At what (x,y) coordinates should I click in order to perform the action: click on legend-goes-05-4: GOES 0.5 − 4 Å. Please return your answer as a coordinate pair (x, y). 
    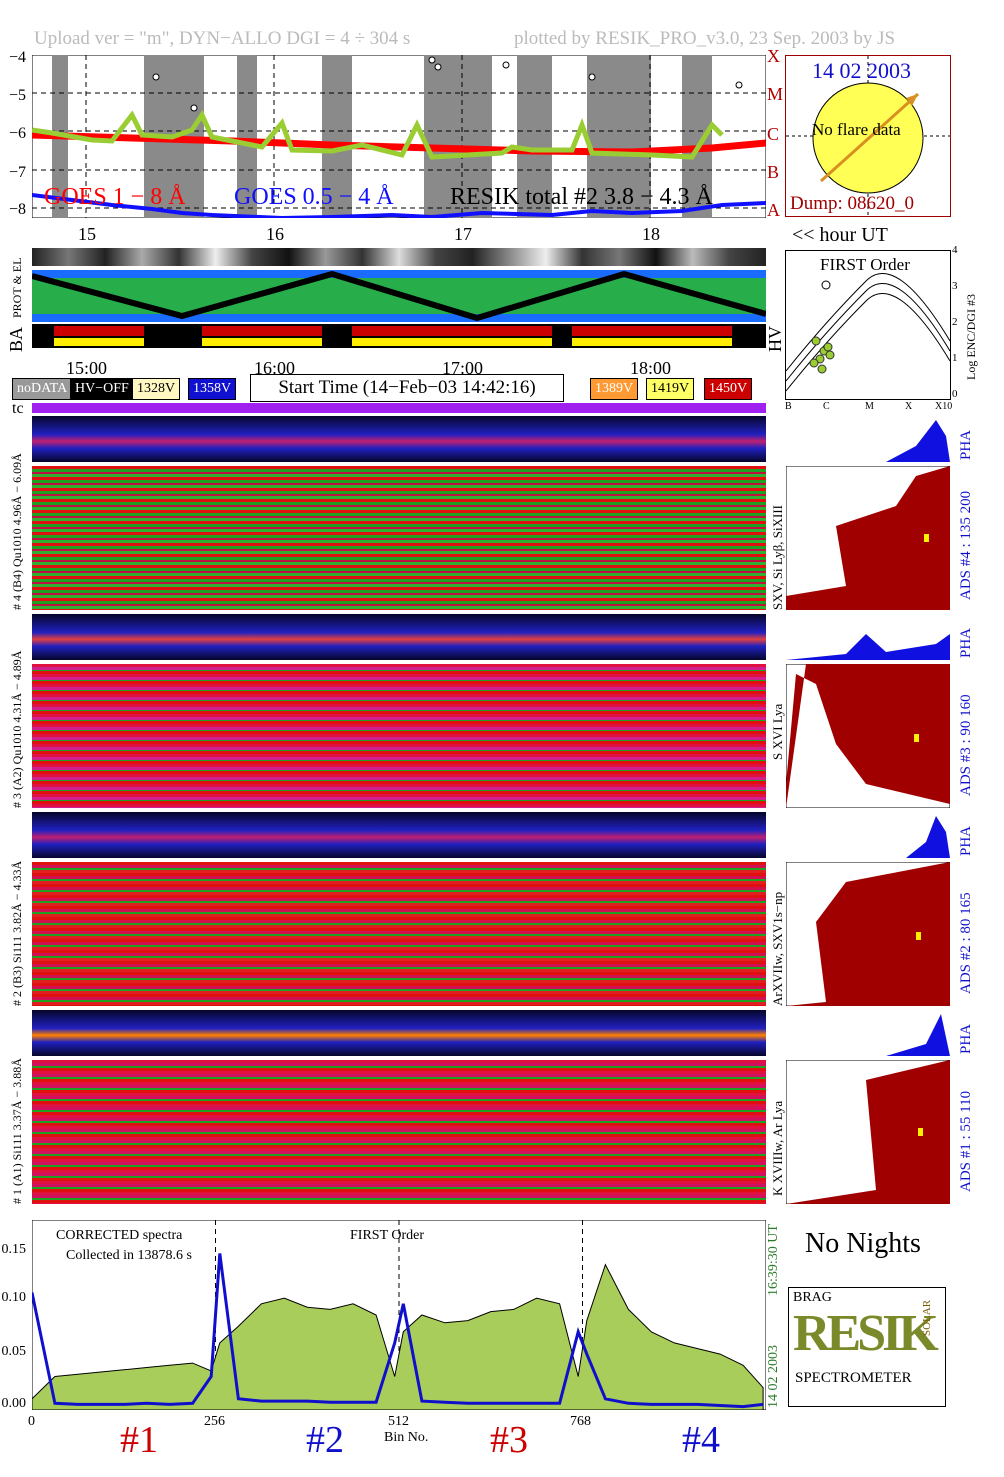
    Looking at the image, I should click on (314, 197).